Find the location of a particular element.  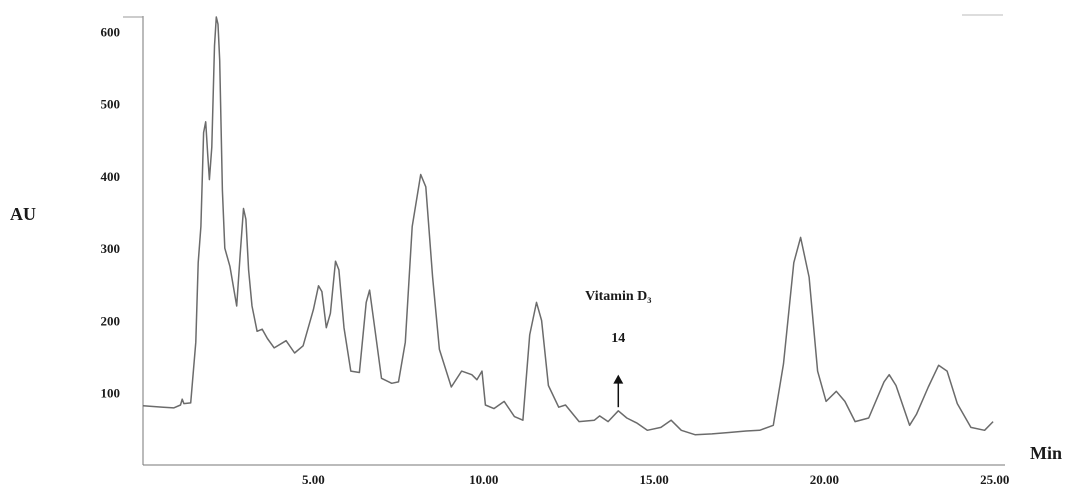

x-tick-label: 20.00 is located at coordinates (824, 479).